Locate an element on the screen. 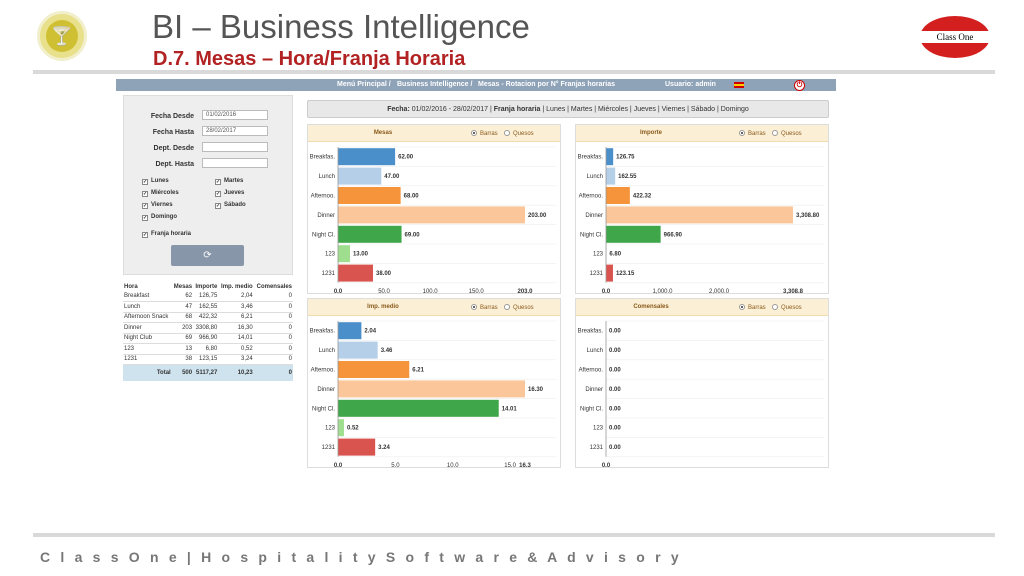 The image size is (1024, 576). x-tick-label: 5.0 is located at coordinates (395, 466).